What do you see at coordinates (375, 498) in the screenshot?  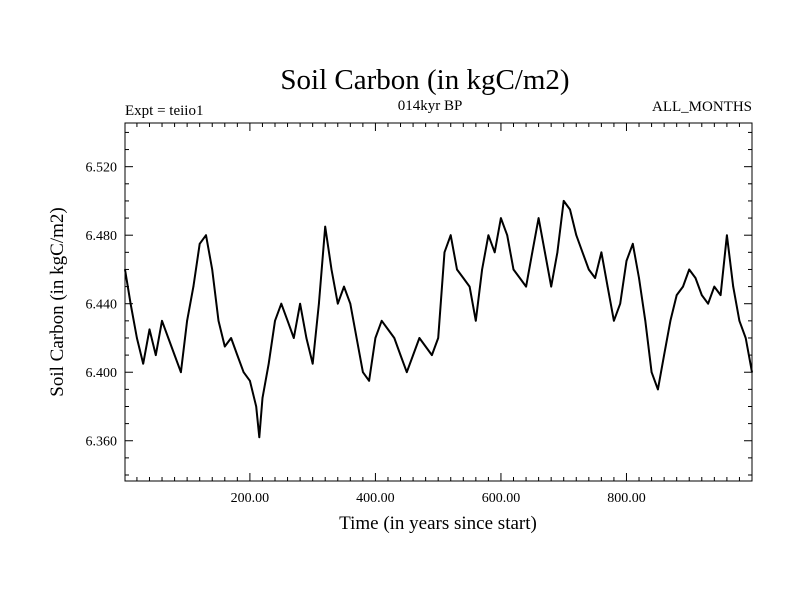 I see `x-tick-label: 400.00` at bounding box center [375, 498].